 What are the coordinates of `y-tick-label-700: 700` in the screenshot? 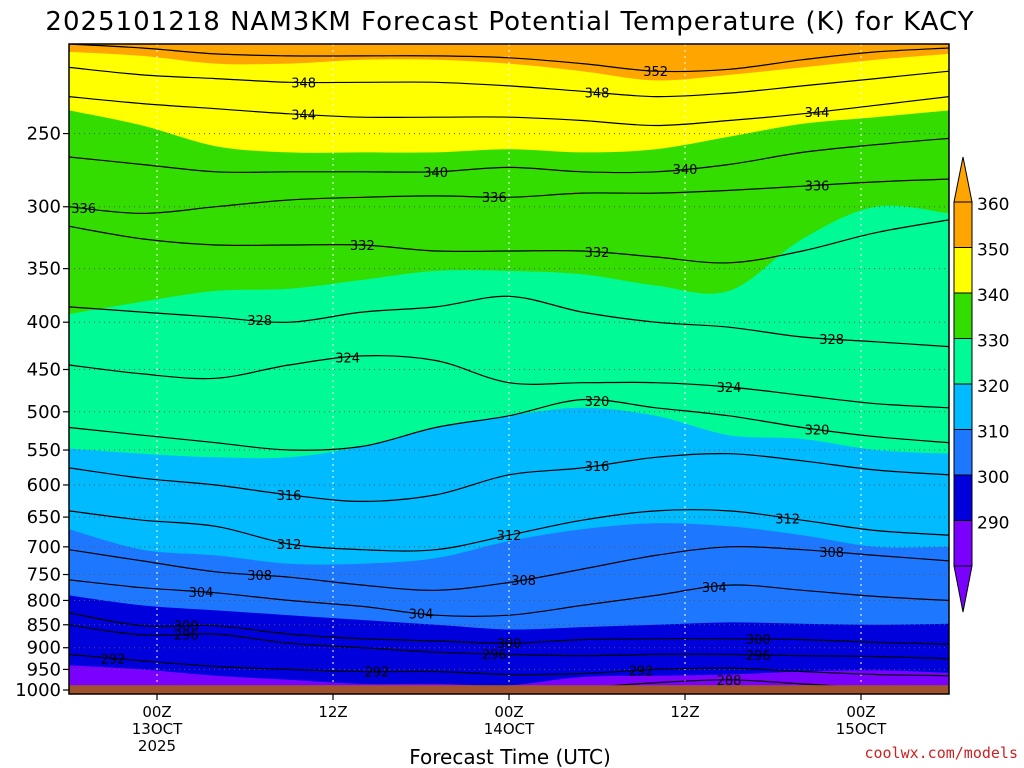 It's located at (44, 547).